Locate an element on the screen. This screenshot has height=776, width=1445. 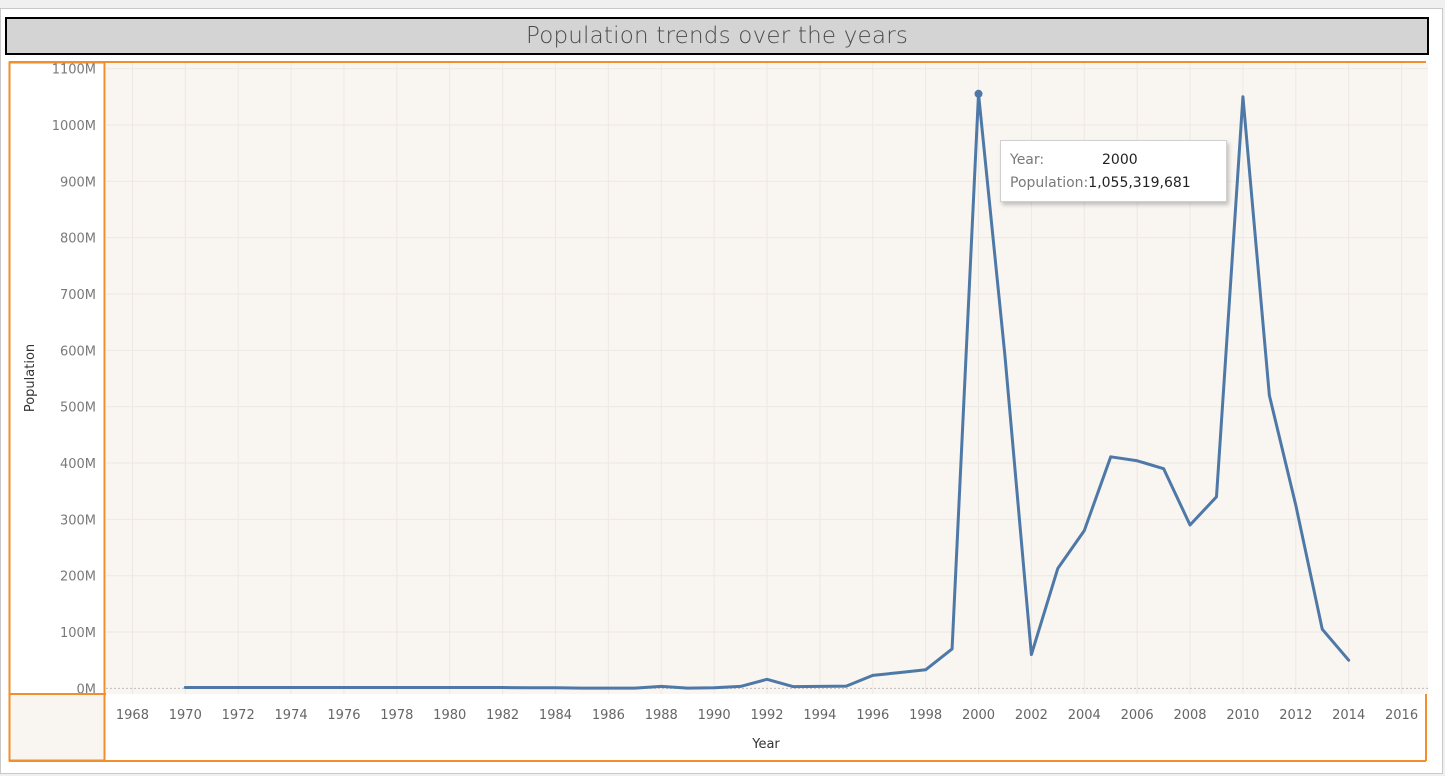
x-tick-label: 1992 is located at coordinates (766, 715).